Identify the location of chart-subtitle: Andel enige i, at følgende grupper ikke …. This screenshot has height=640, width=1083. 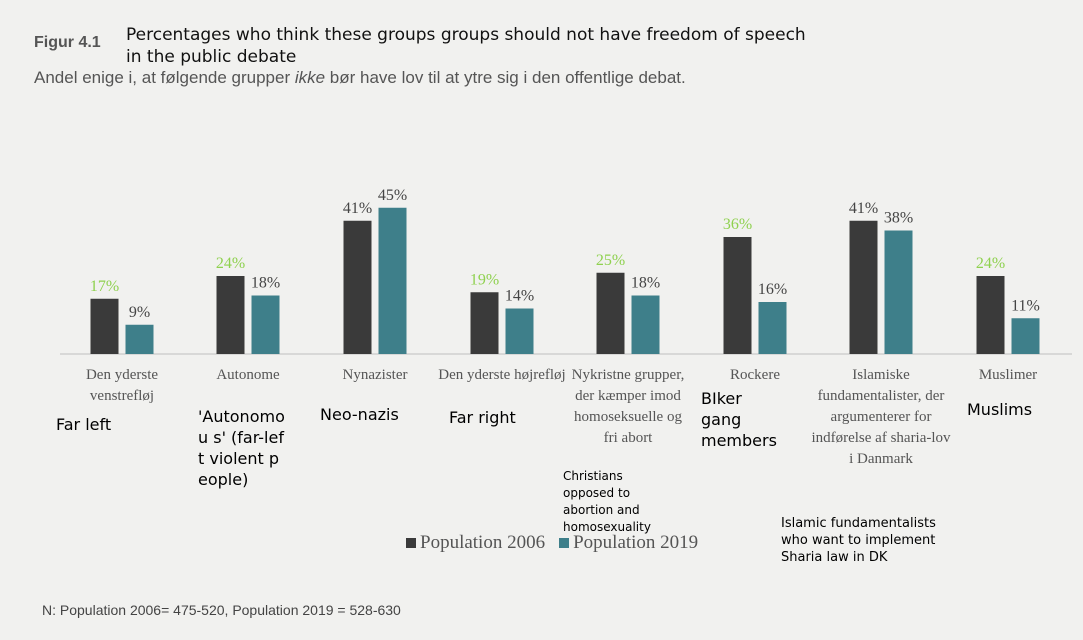
(360, 78).